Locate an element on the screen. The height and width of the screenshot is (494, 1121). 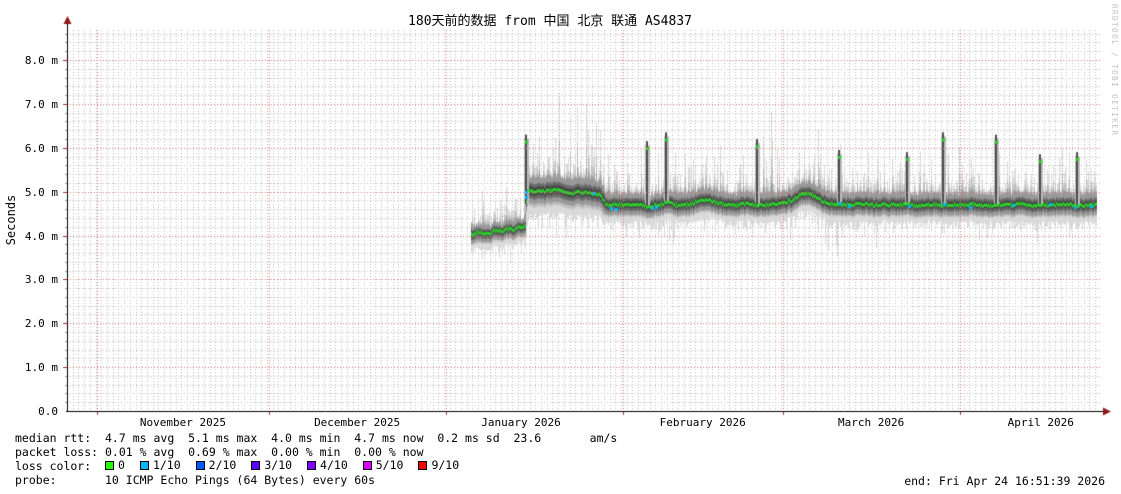
loss-color-item-label: 1/10 is located at coordinates (166, 465).